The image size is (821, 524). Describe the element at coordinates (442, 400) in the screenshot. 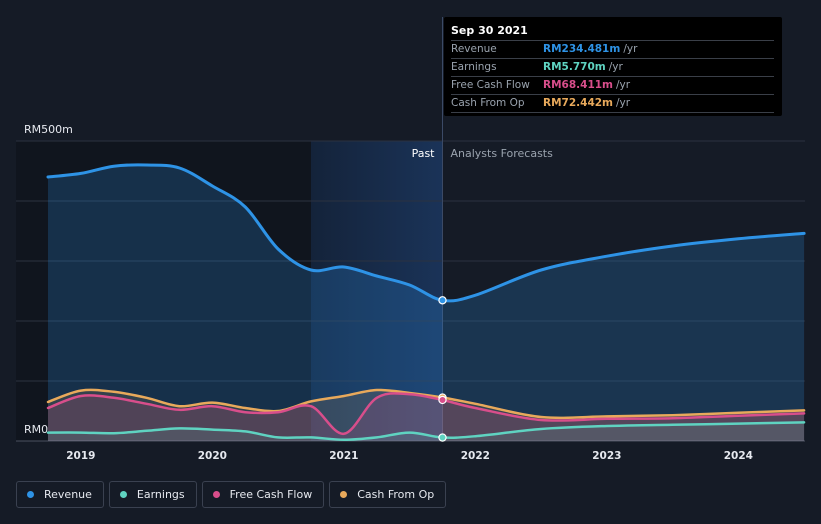

I see `marker-free-cash-flow` at that location.